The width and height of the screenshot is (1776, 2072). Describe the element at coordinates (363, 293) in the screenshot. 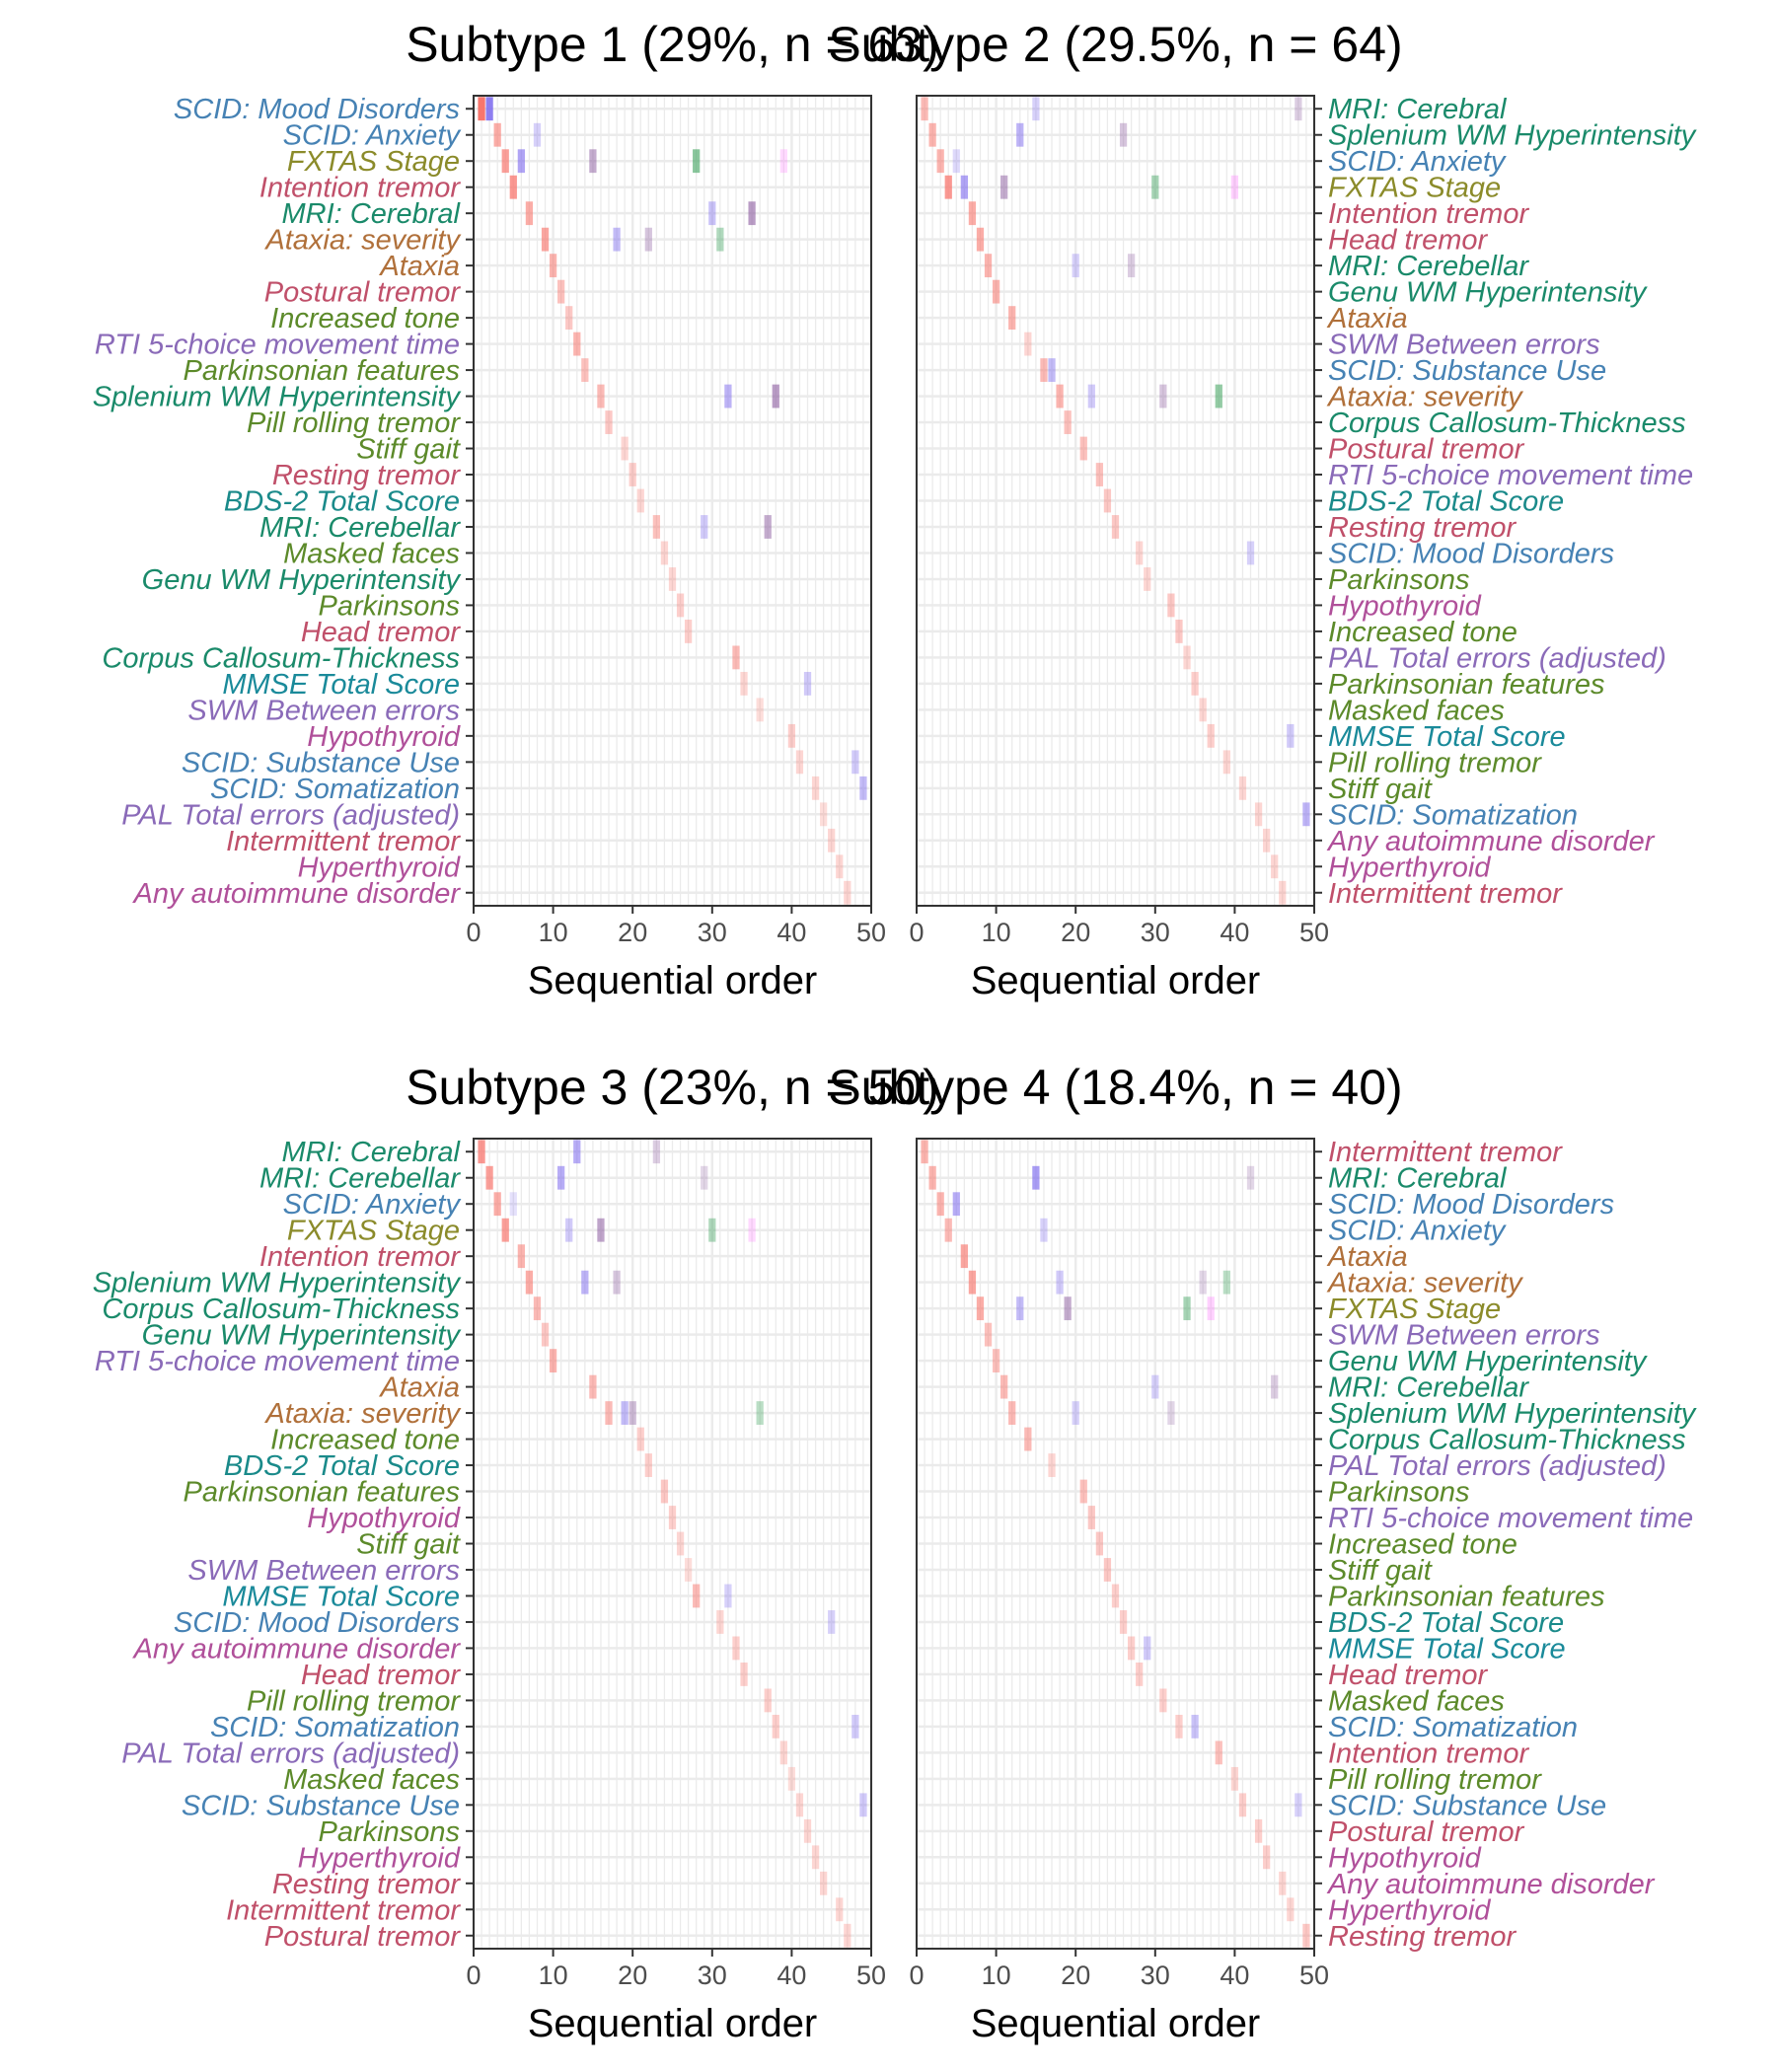

I see `row-label: Postural tremor` at that location.